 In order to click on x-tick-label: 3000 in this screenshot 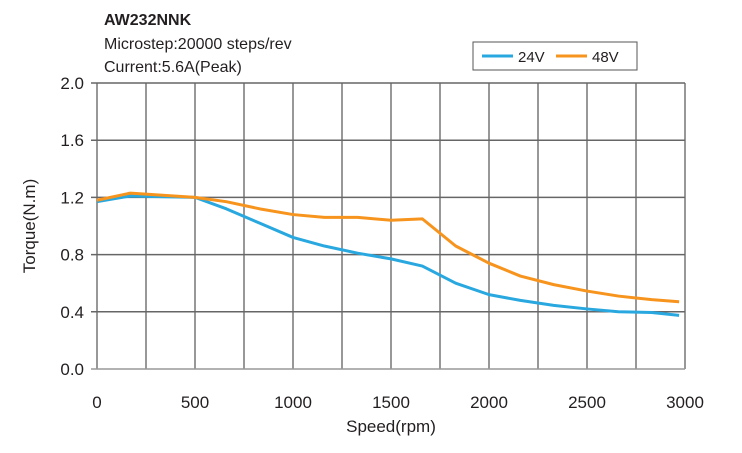, I will do `click(685, 402)`.